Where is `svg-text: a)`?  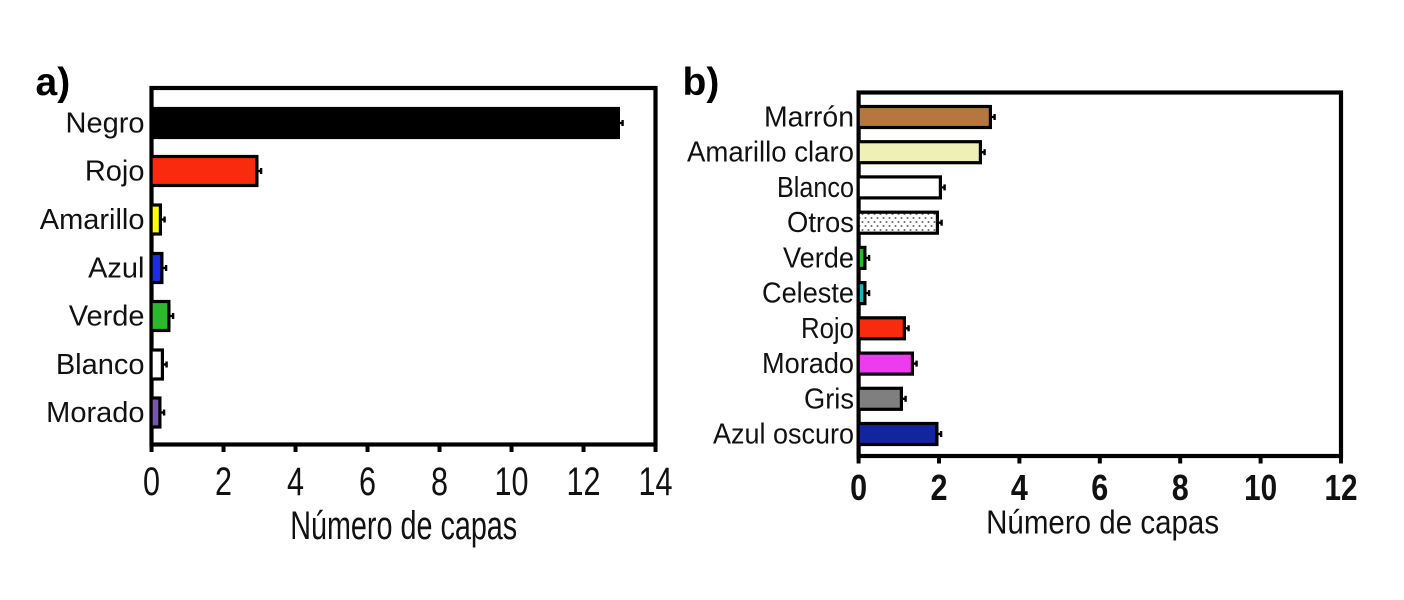 svg-text: a) is located at coordinates (53, 82).